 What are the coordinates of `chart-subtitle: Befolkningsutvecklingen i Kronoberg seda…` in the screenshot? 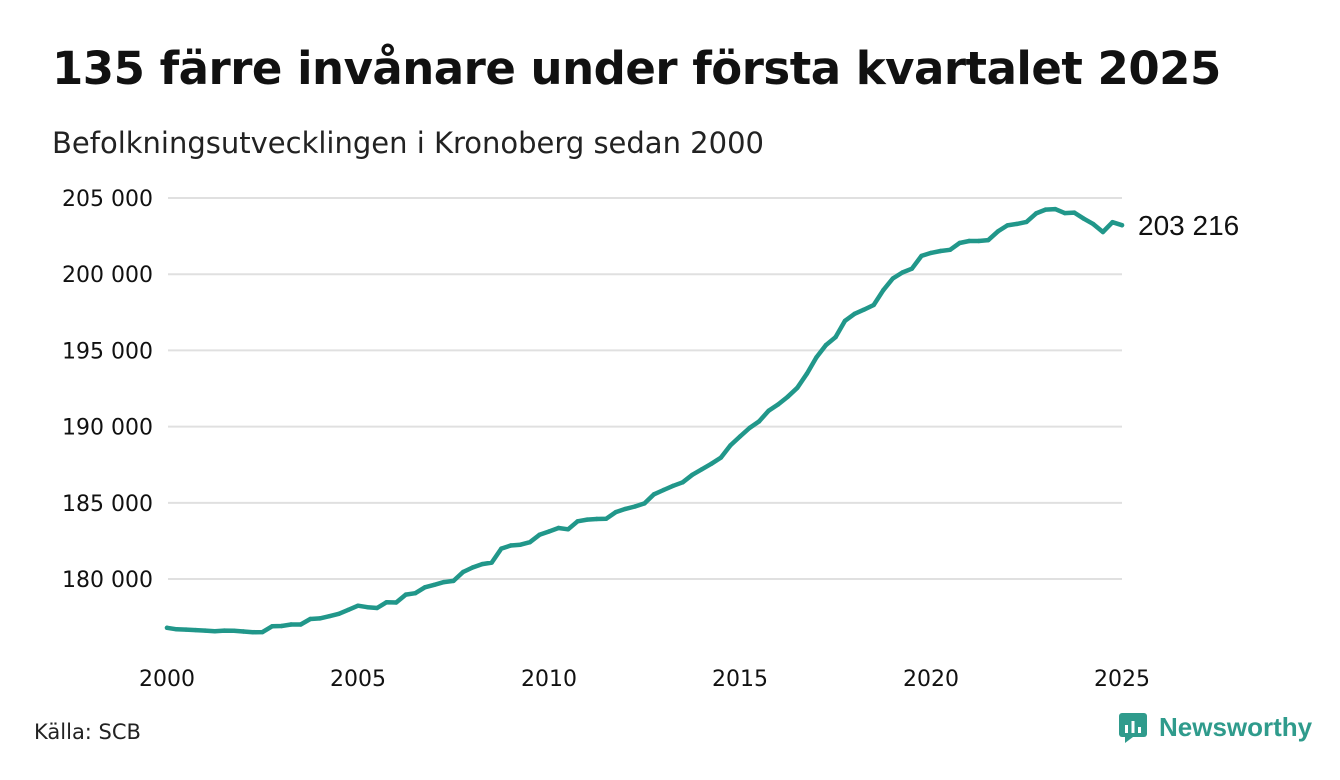 It's located at (408, 143).